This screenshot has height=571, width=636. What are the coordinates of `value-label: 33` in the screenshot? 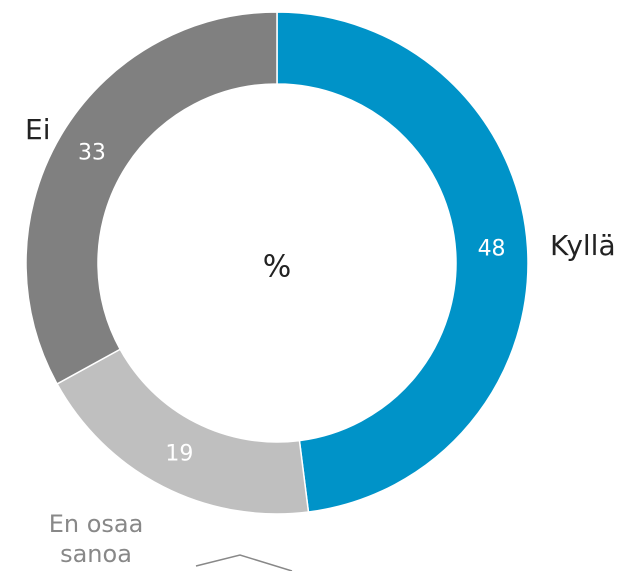 It's located at (92, 153).